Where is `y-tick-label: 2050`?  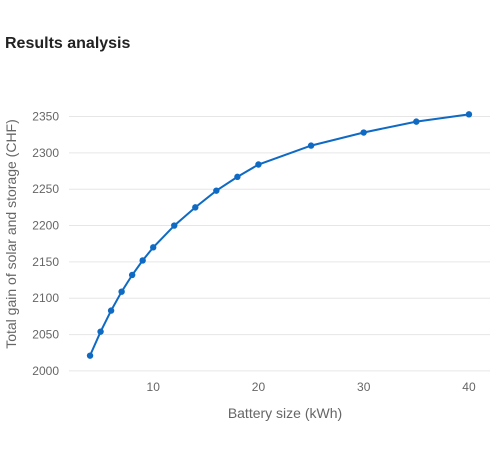
y-tick-label: 2050 is located at coordinates (45, 335).